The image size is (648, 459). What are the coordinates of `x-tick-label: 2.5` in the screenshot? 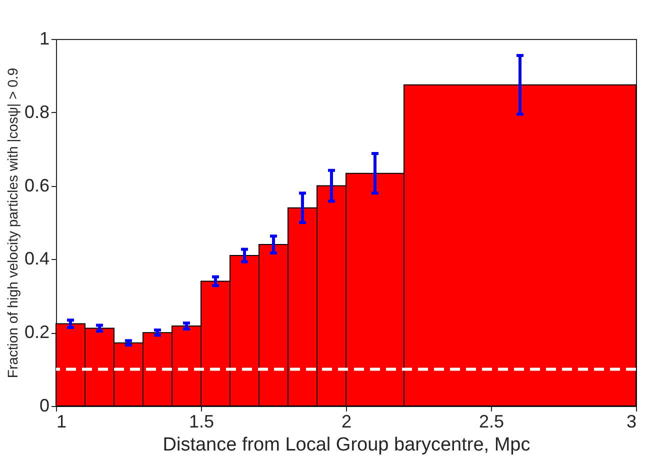 It's located at (491, 422).